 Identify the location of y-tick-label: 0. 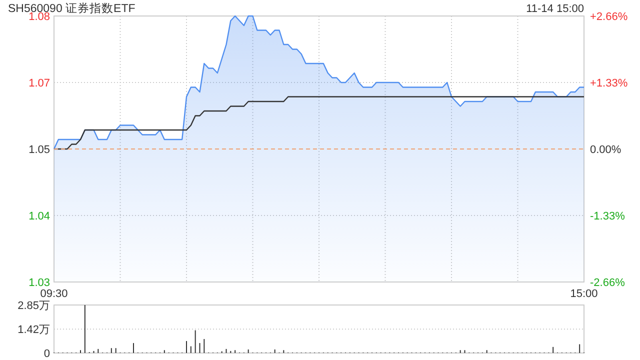
(47, 354).